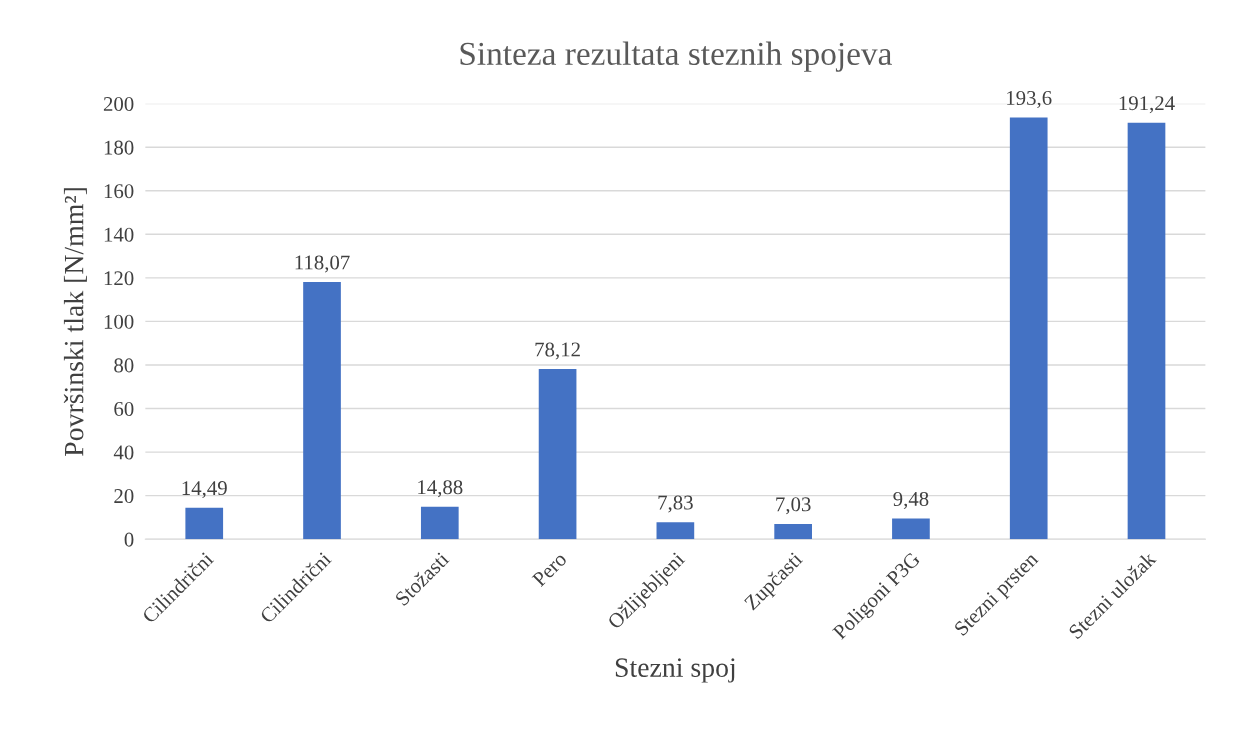 Image resolution: width=1253 pixels, height=751 pixels. Describe the element at coordinates (549, 569) in the screenshot. I see `x-tick-label: Pero` at that location.